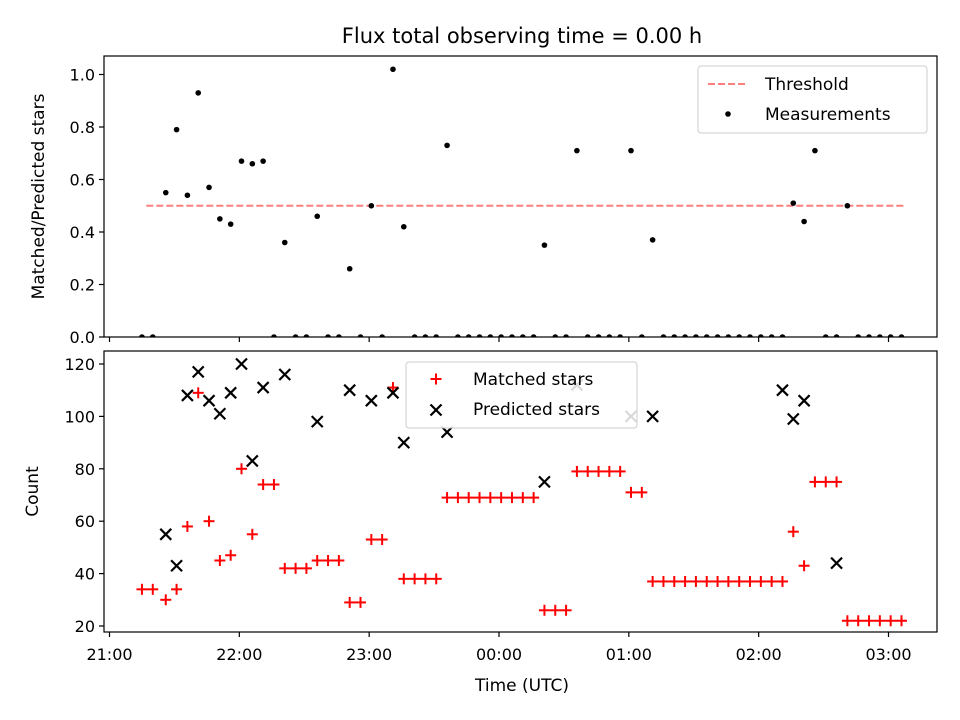 The image size is (960, 720). Describe the element at coordinates (759, 654) in the screenshot. I see `x-tick-label: 02:00` at that location.